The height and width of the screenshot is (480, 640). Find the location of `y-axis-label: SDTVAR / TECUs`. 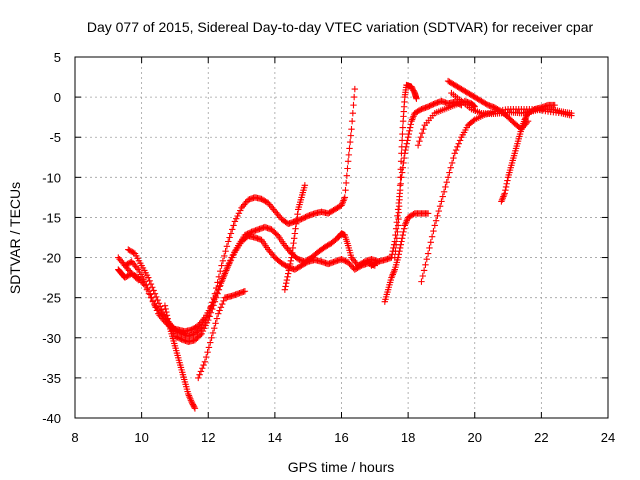

y-axis-label: SDTVAR / TECUs is located at coordinates (15, 238).